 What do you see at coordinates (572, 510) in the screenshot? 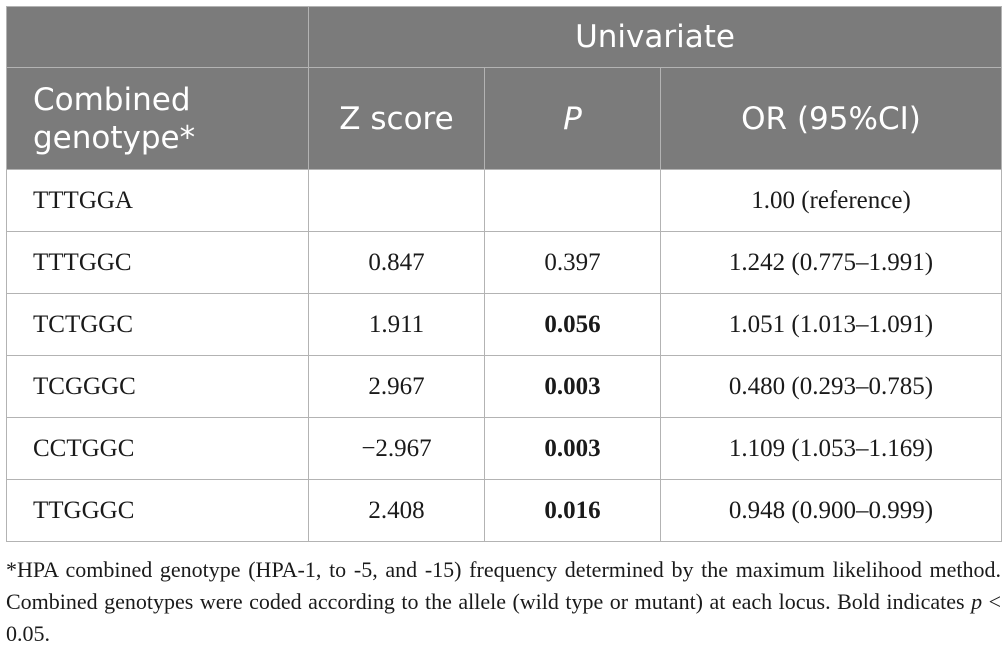
I see `cell-p-value: 0.016` at bounding box center [572, 510].